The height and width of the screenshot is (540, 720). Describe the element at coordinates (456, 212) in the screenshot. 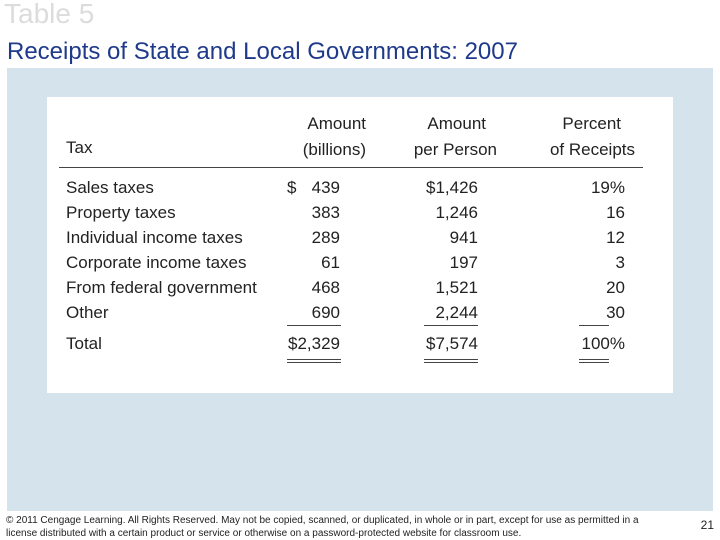

I see `row-per-person: 1,246` at that location.